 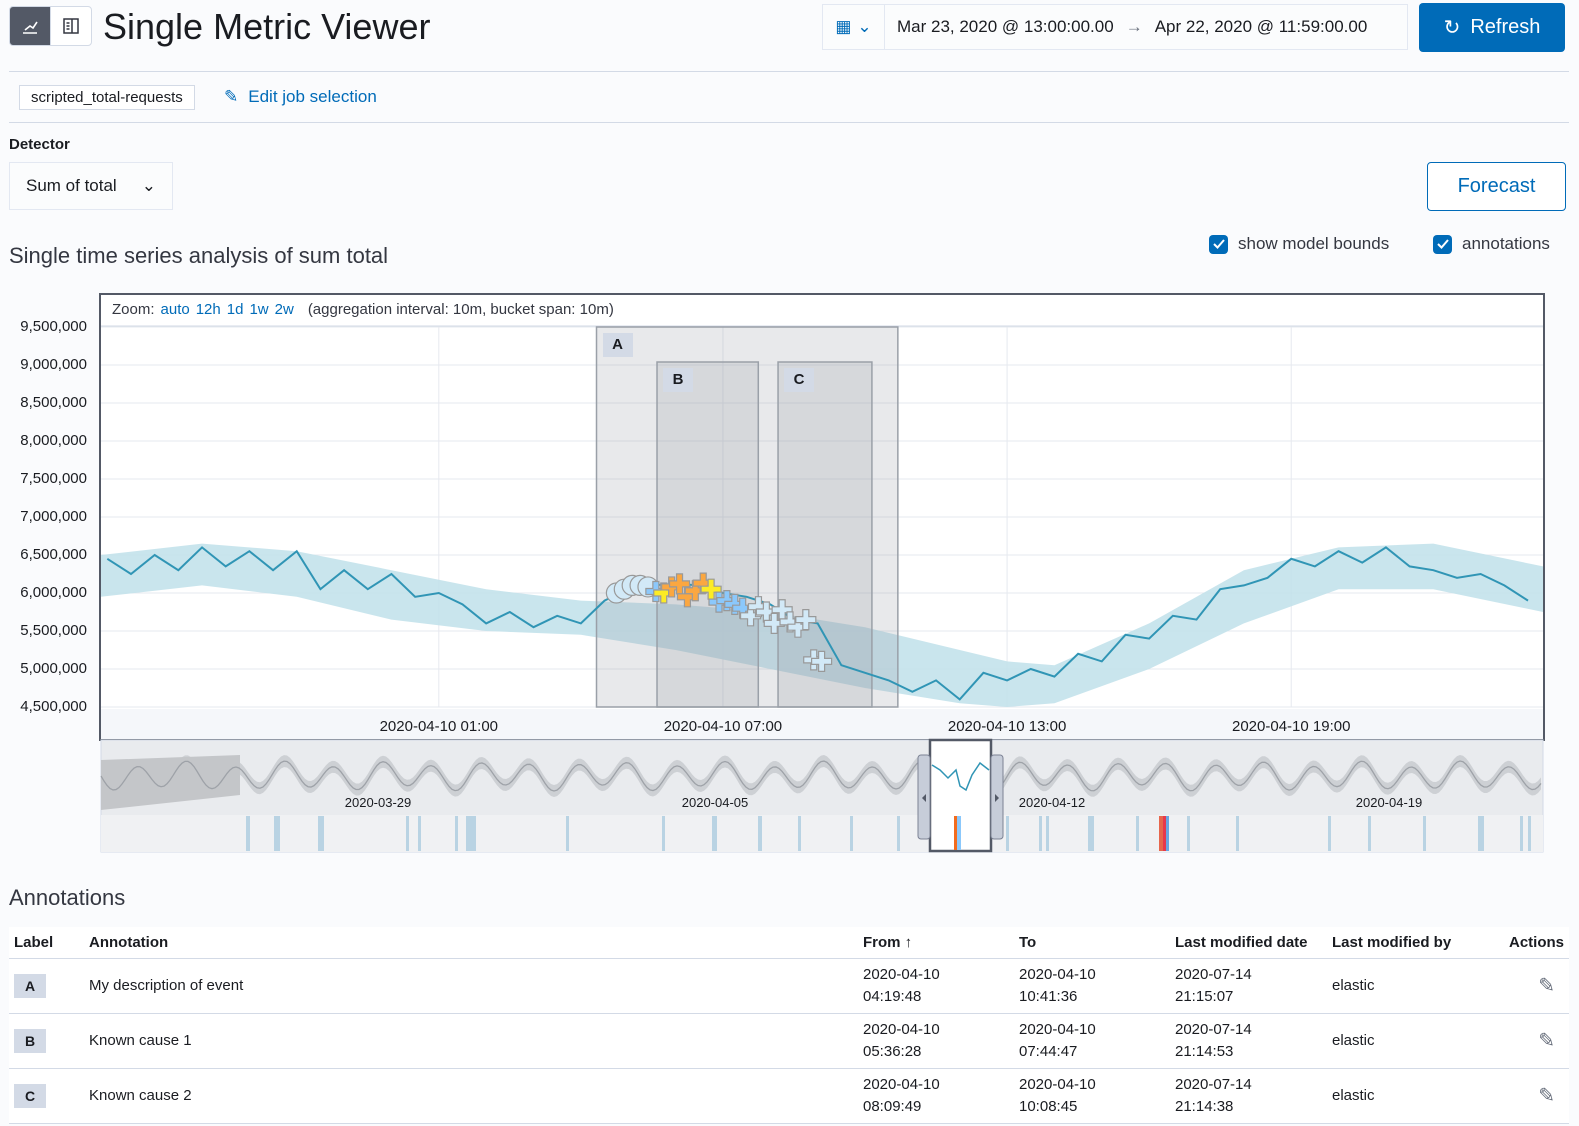 What do you see at coordinates (1048, 1051) in the screenshot?
I see `to-time: 07:44:47` at bounding box center [1048, 1051].